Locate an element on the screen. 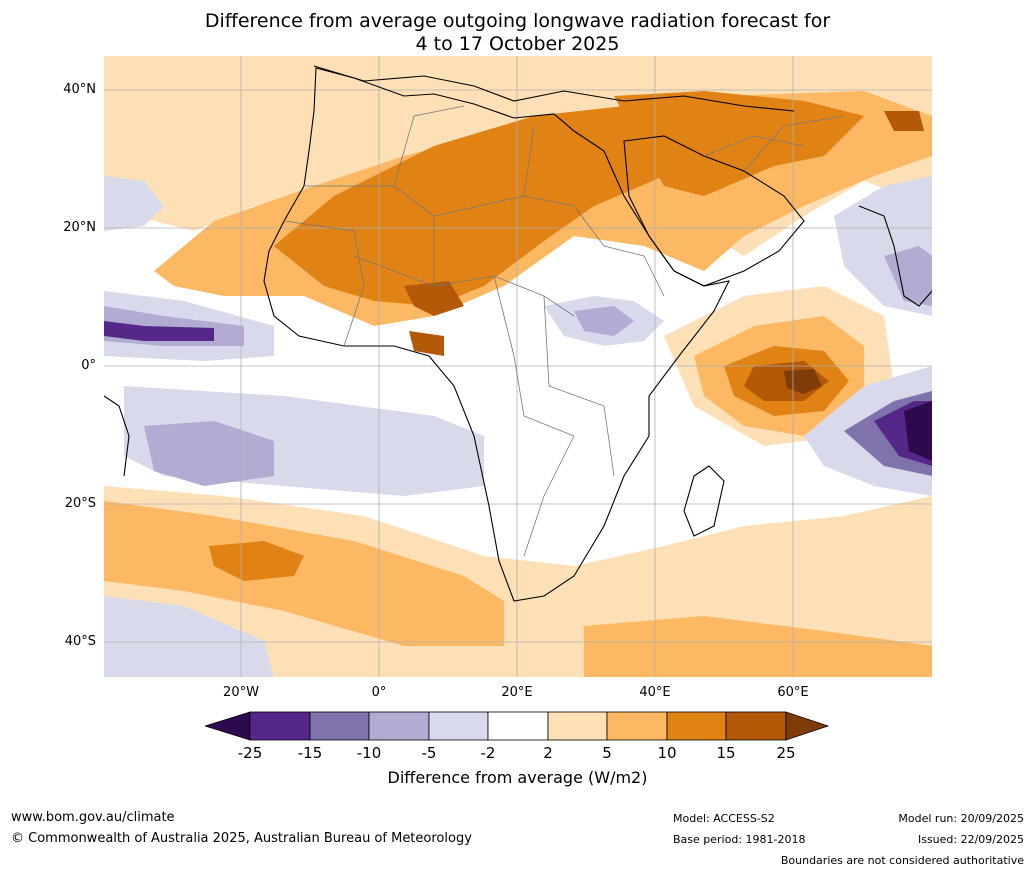 The image size is (1035, 873). colorbar-arrow-max is located at coordinates (807, 726).